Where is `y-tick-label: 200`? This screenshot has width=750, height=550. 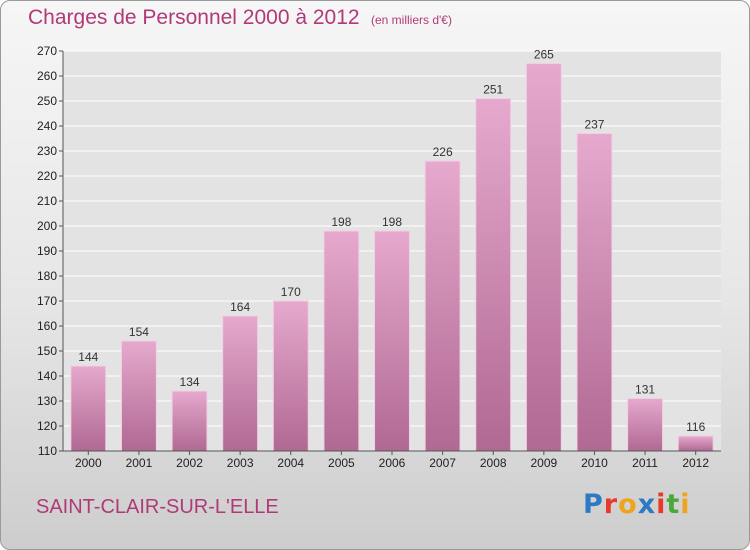
y-tick-label: 200 is located at coordinates (47, 226).